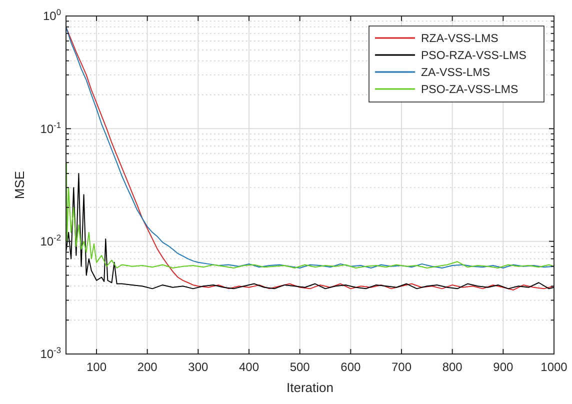  What do you see at coordinates (401, 367) in the screenshot?
I see `x-tick-label: 700` at bounding box center [401, 367].